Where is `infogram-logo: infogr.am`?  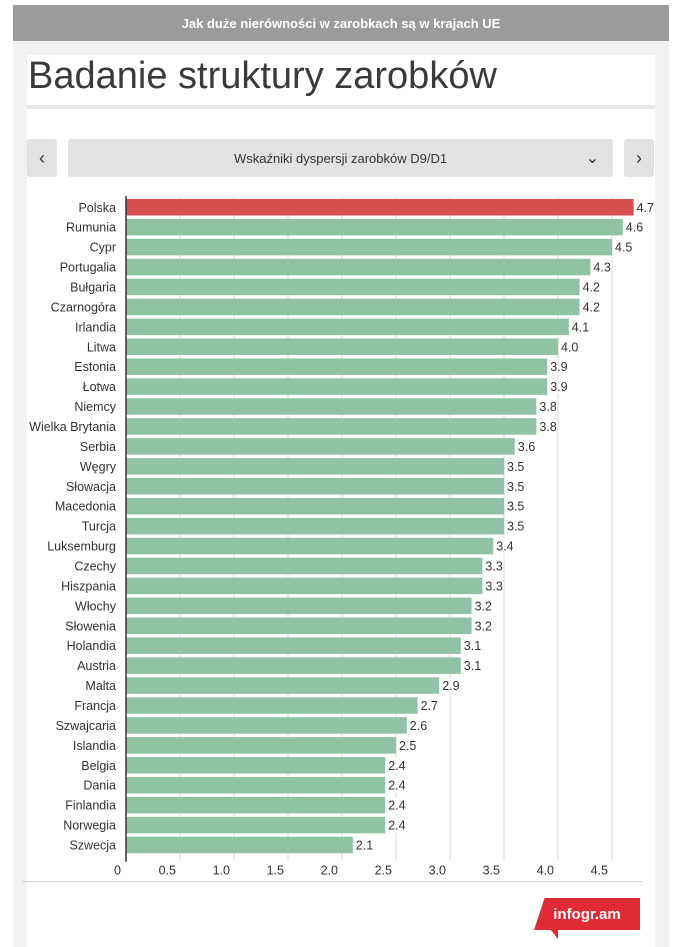 infogram-logo: infogr.am is located at coordinates (587, 914).